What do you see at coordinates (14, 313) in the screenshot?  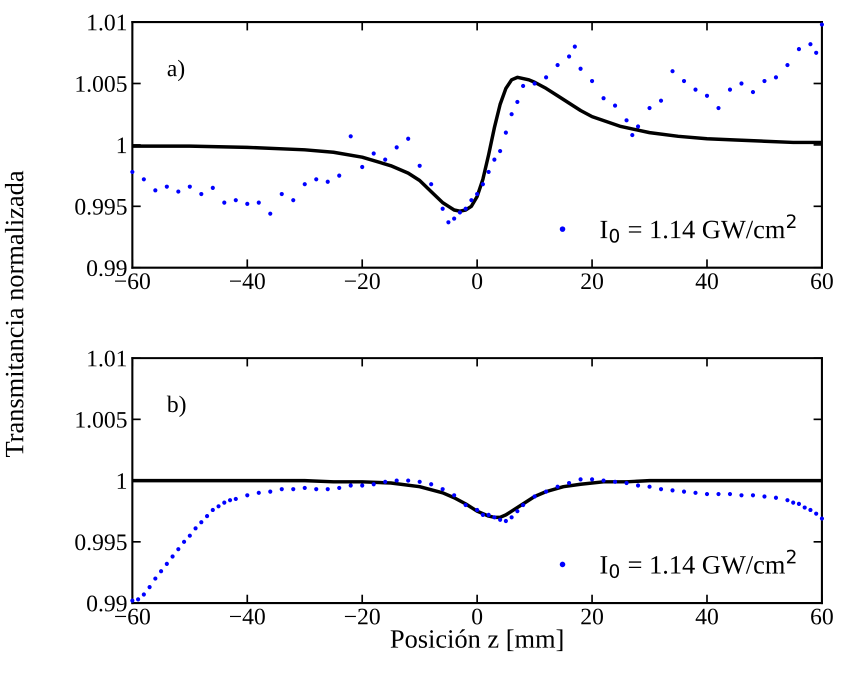 I see `y-axis-title: Transmitancia normalizada` at bounding box center [14, 313].